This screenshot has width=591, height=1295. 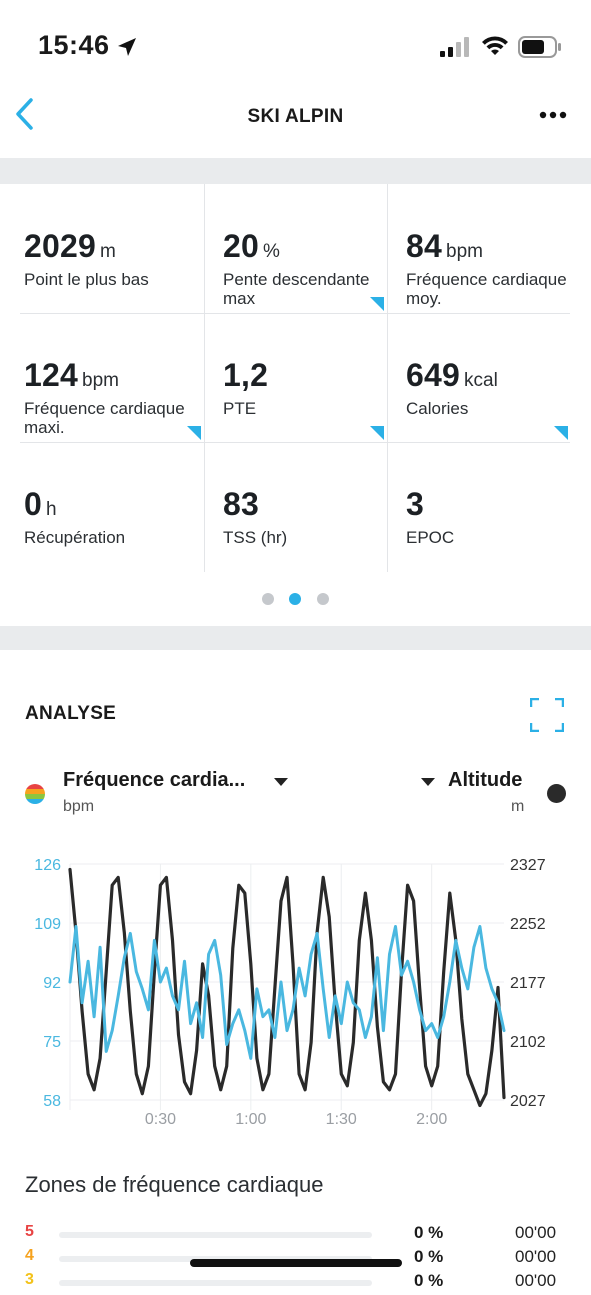 I want to click on y-left-tick-label: 109, so click(x=47, y=924).